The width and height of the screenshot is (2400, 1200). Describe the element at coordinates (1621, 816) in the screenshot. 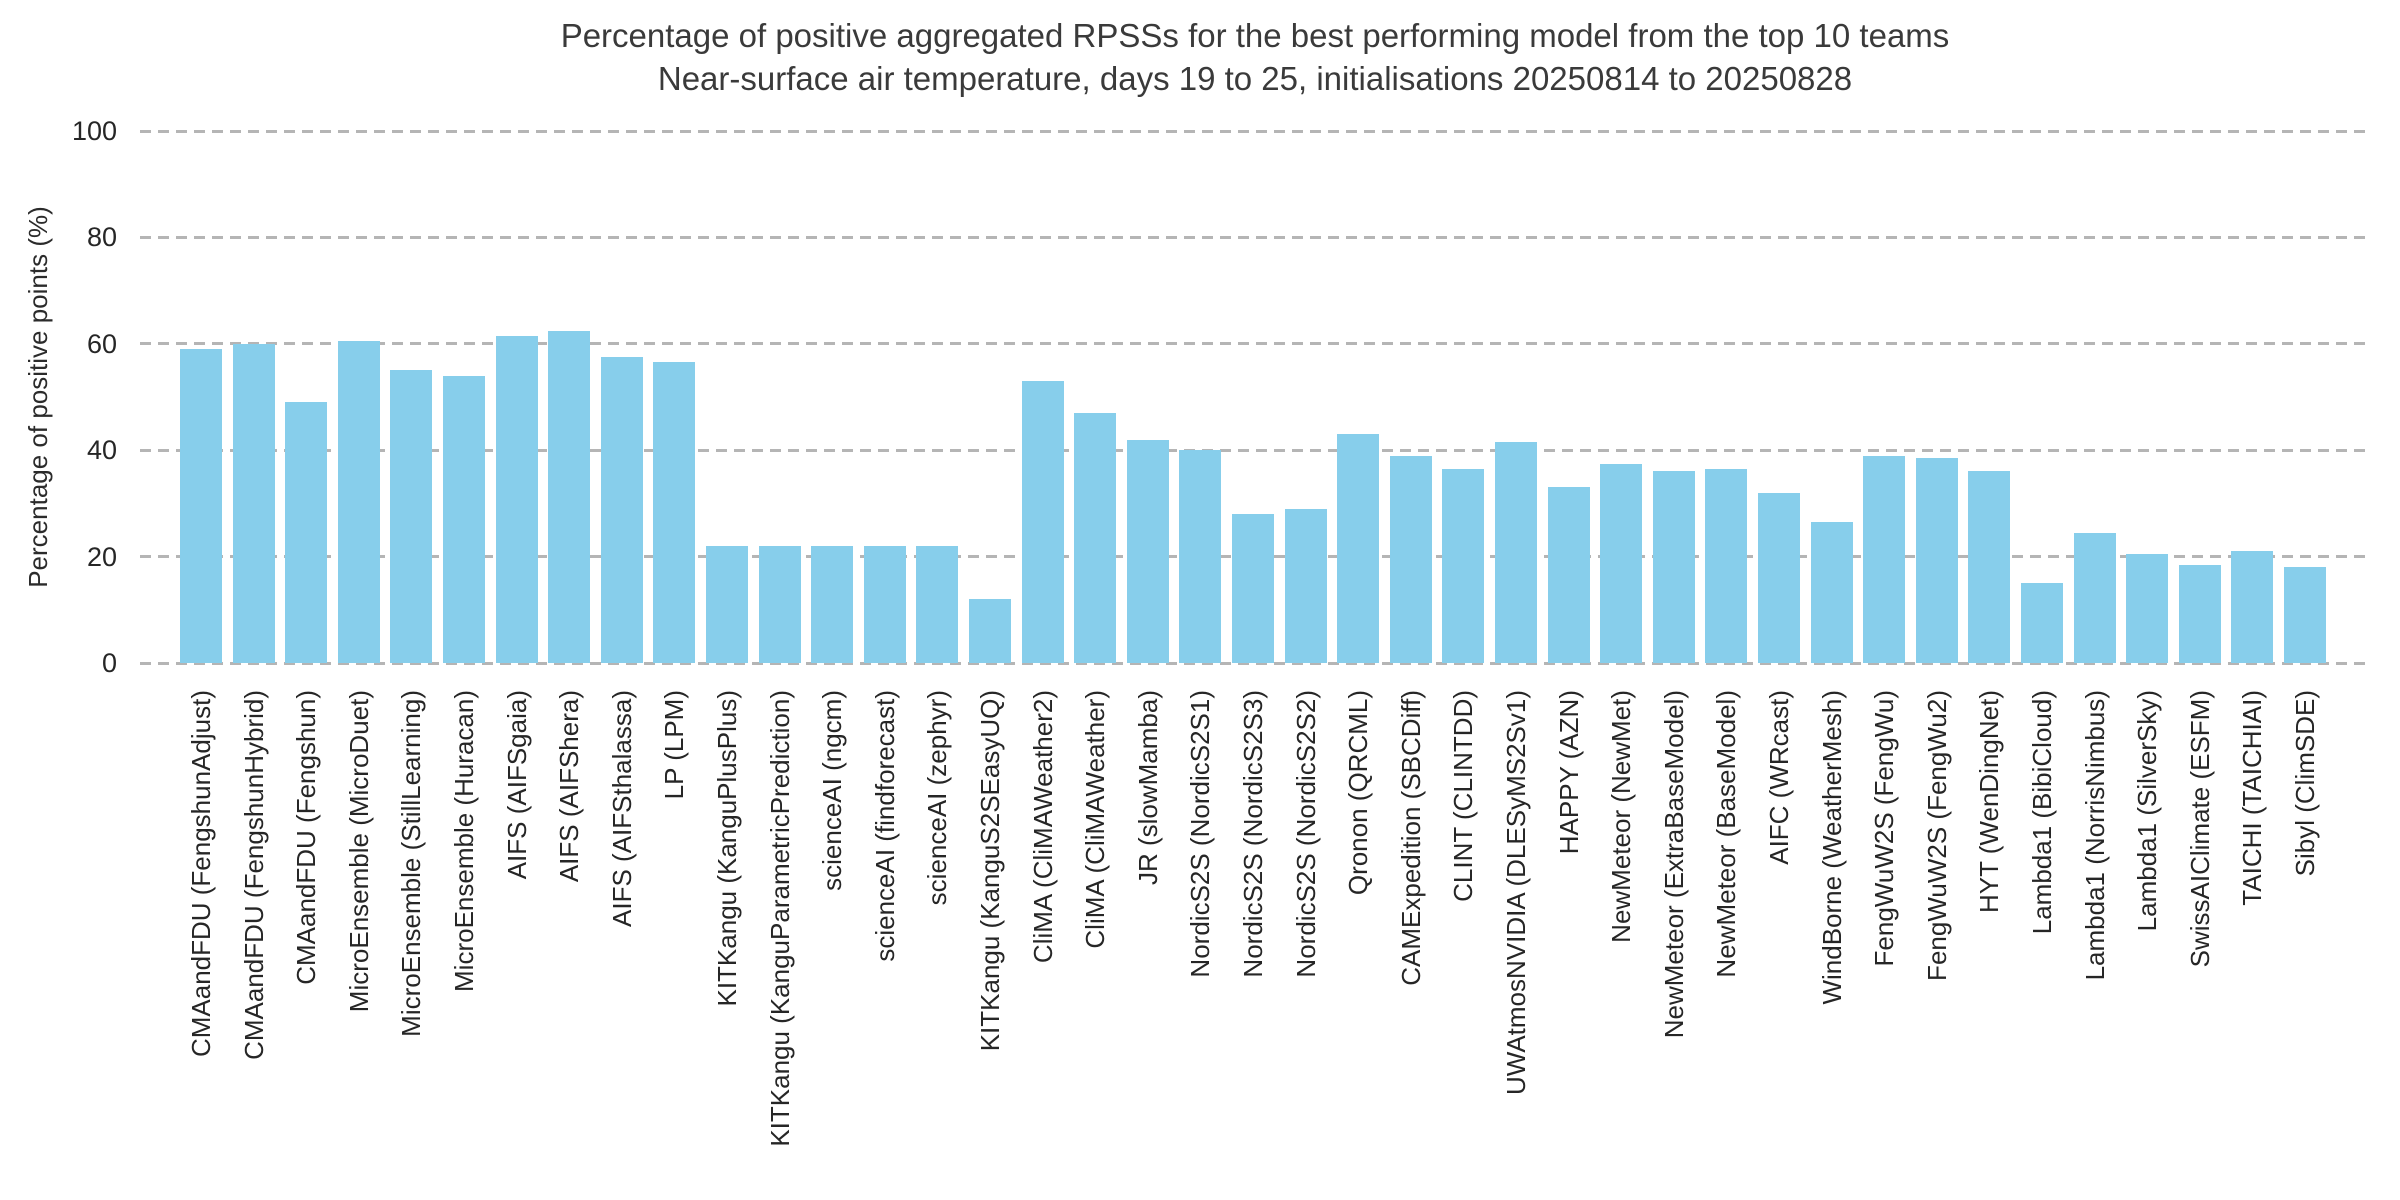

I see `x-tick-label: NewMeteor (NewMet)` at that location.